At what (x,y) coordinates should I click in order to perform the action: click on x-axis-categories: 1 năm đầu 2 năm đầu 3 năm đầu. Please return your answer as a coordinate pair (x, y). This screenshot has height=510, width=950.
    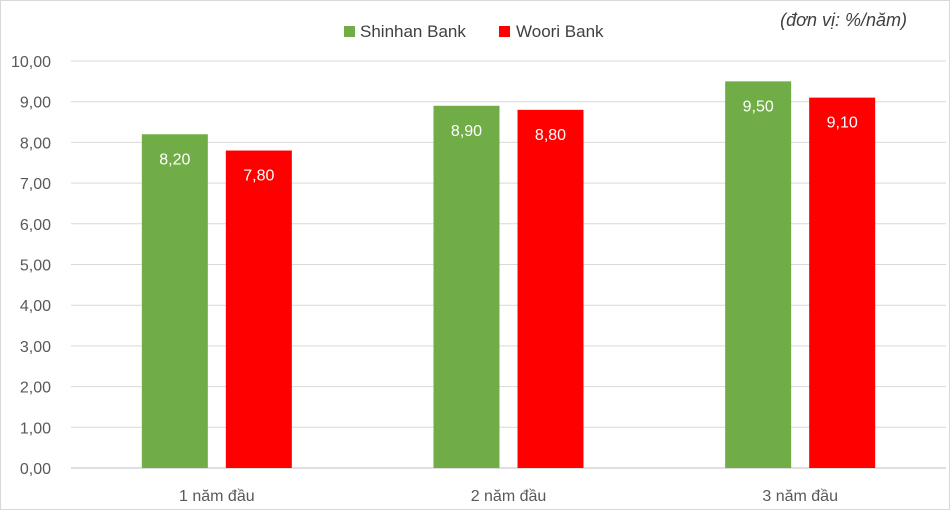
    Looking at the image, I should click on (508, 496).